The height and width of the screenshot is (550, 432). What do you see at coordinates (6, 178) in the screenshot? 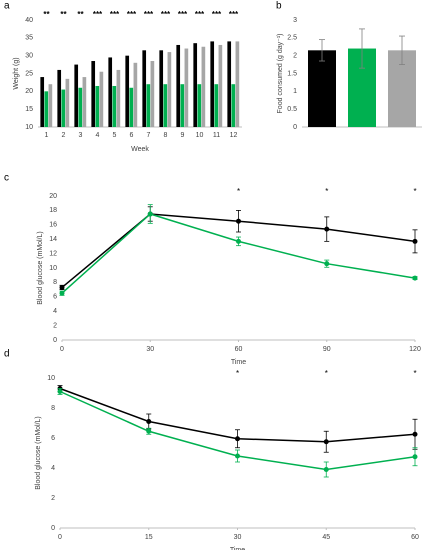
I see `panel-label: c` at bounding box center [6, 178].